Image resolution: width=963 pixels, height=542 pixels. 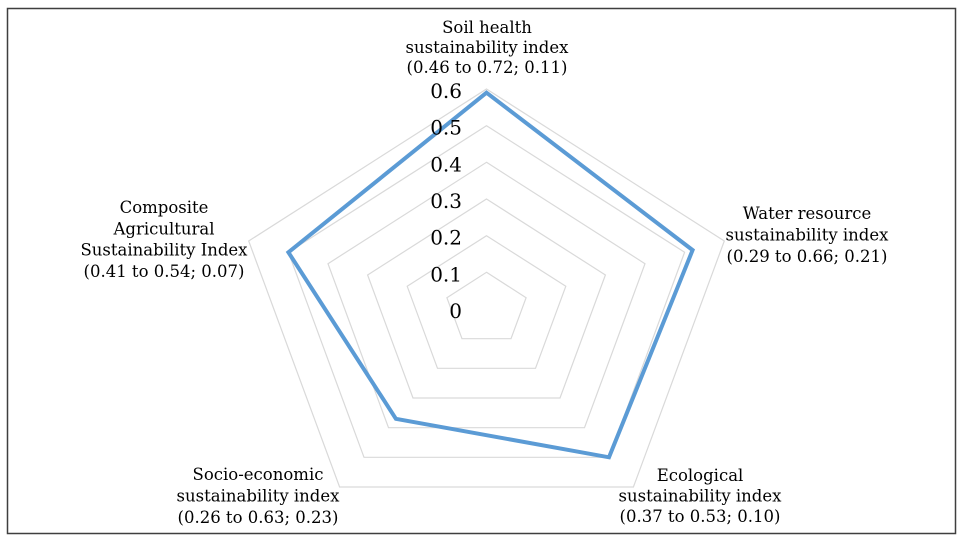 I want to click on axis-label-soil-health-line-2: (0.46 to 0.72; 0.11), so click(x=487, y=67).